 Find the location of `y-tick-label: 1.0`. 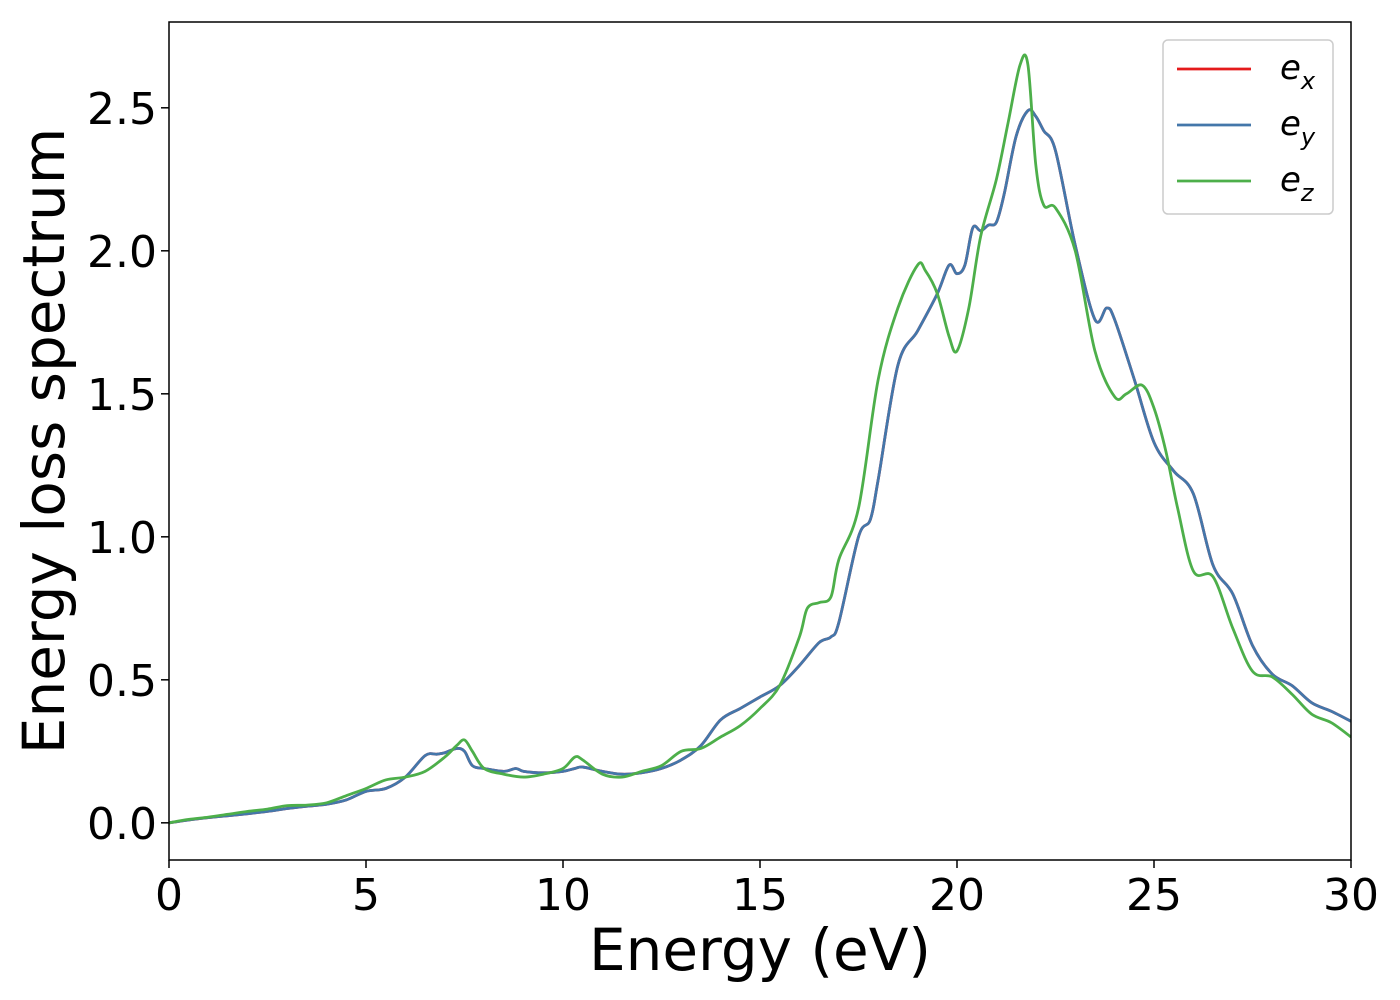

y-tick-label: 1.0 is located at coordinates (122, 538).